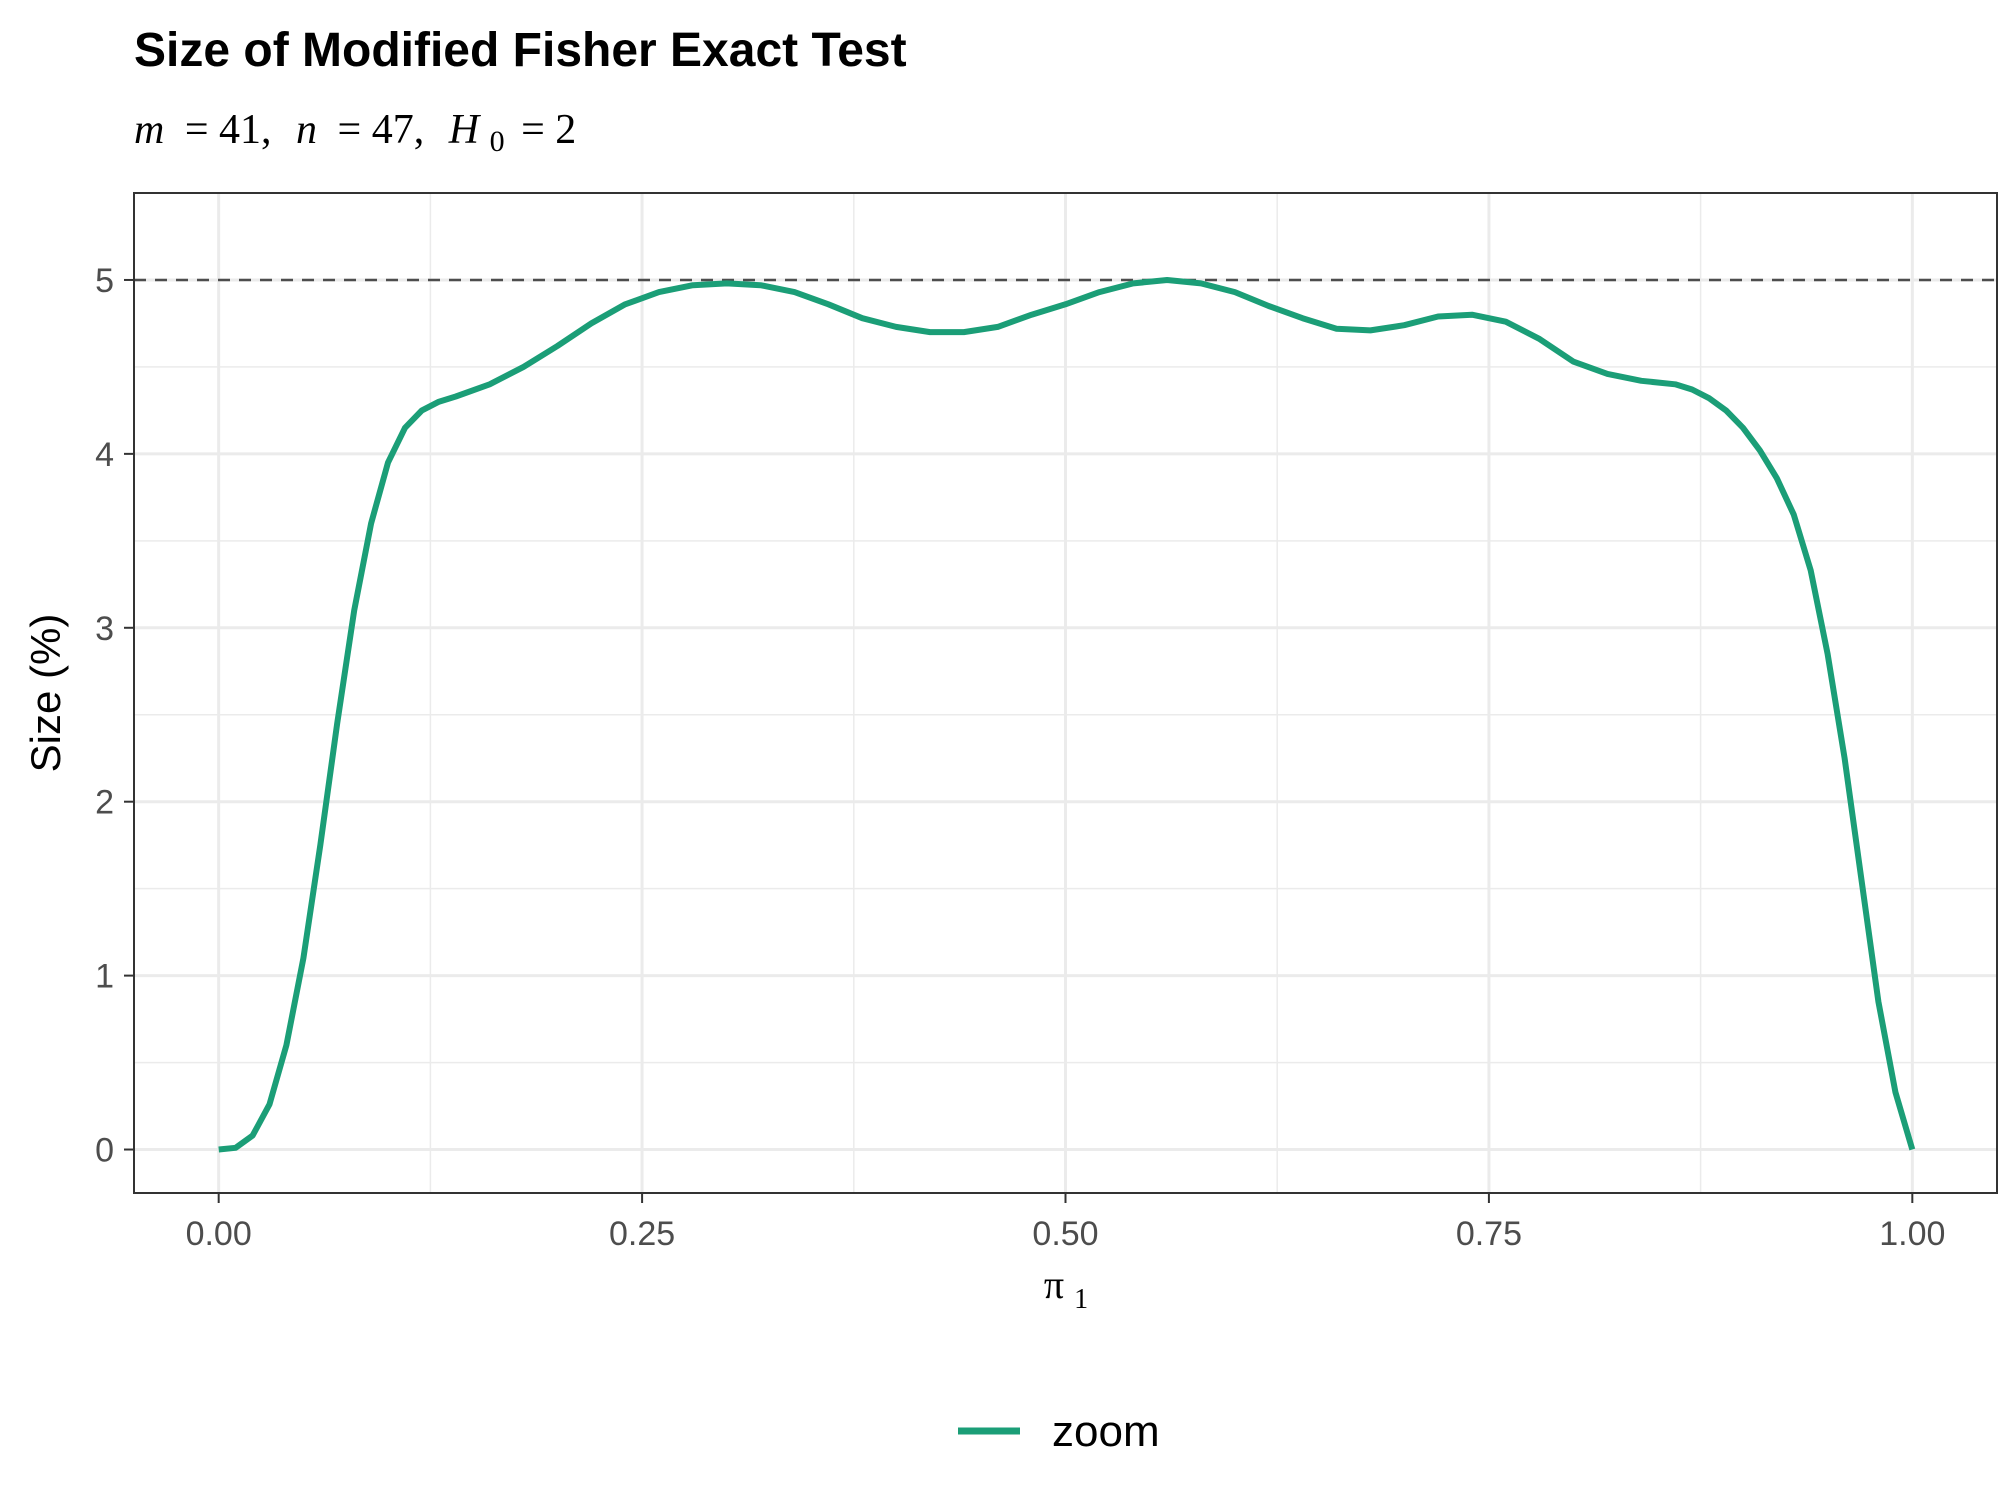  I want to click on chart-title: Size of Modified Fisher Exact Test, so click(520, 50).